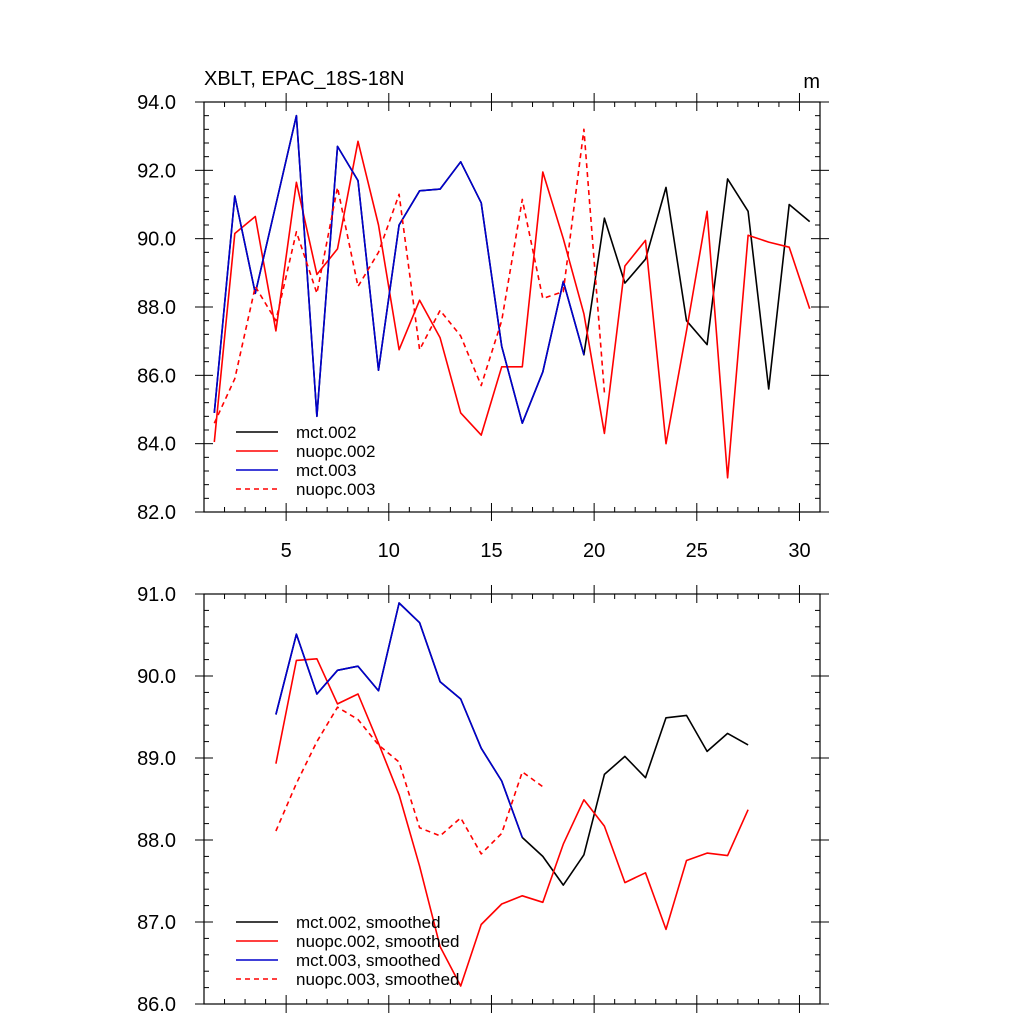  Describe the element at coordinates (811, 82) in the screenshot. I see `units-label: m` at that location.